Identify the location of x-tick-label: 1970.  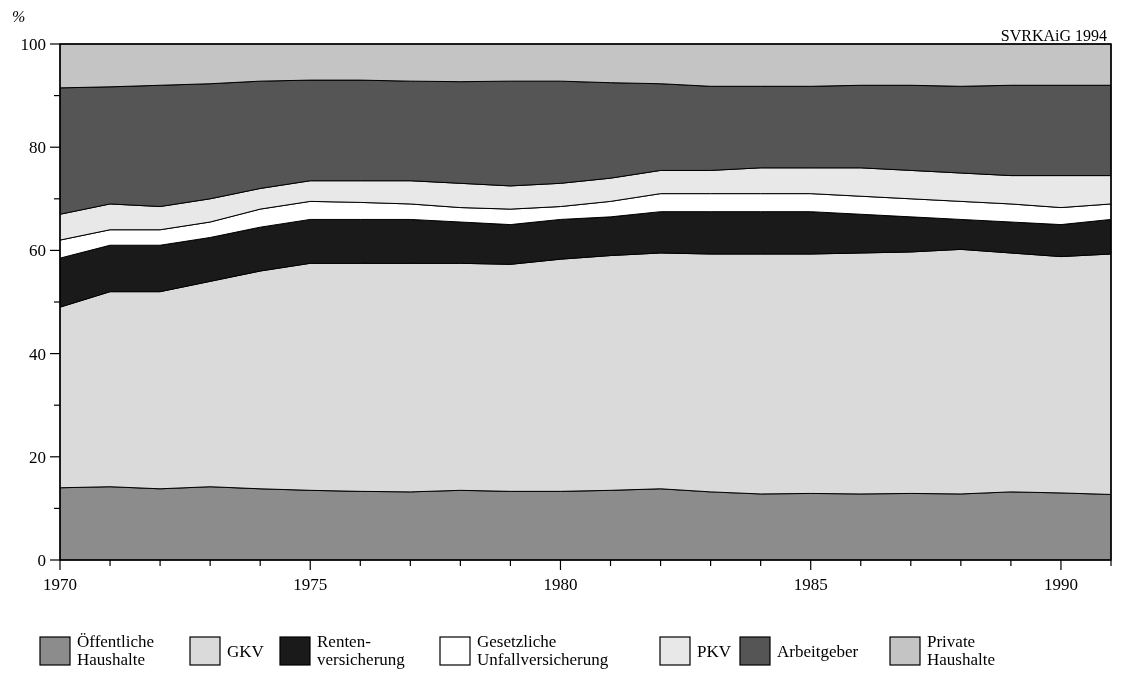
(60, 584).